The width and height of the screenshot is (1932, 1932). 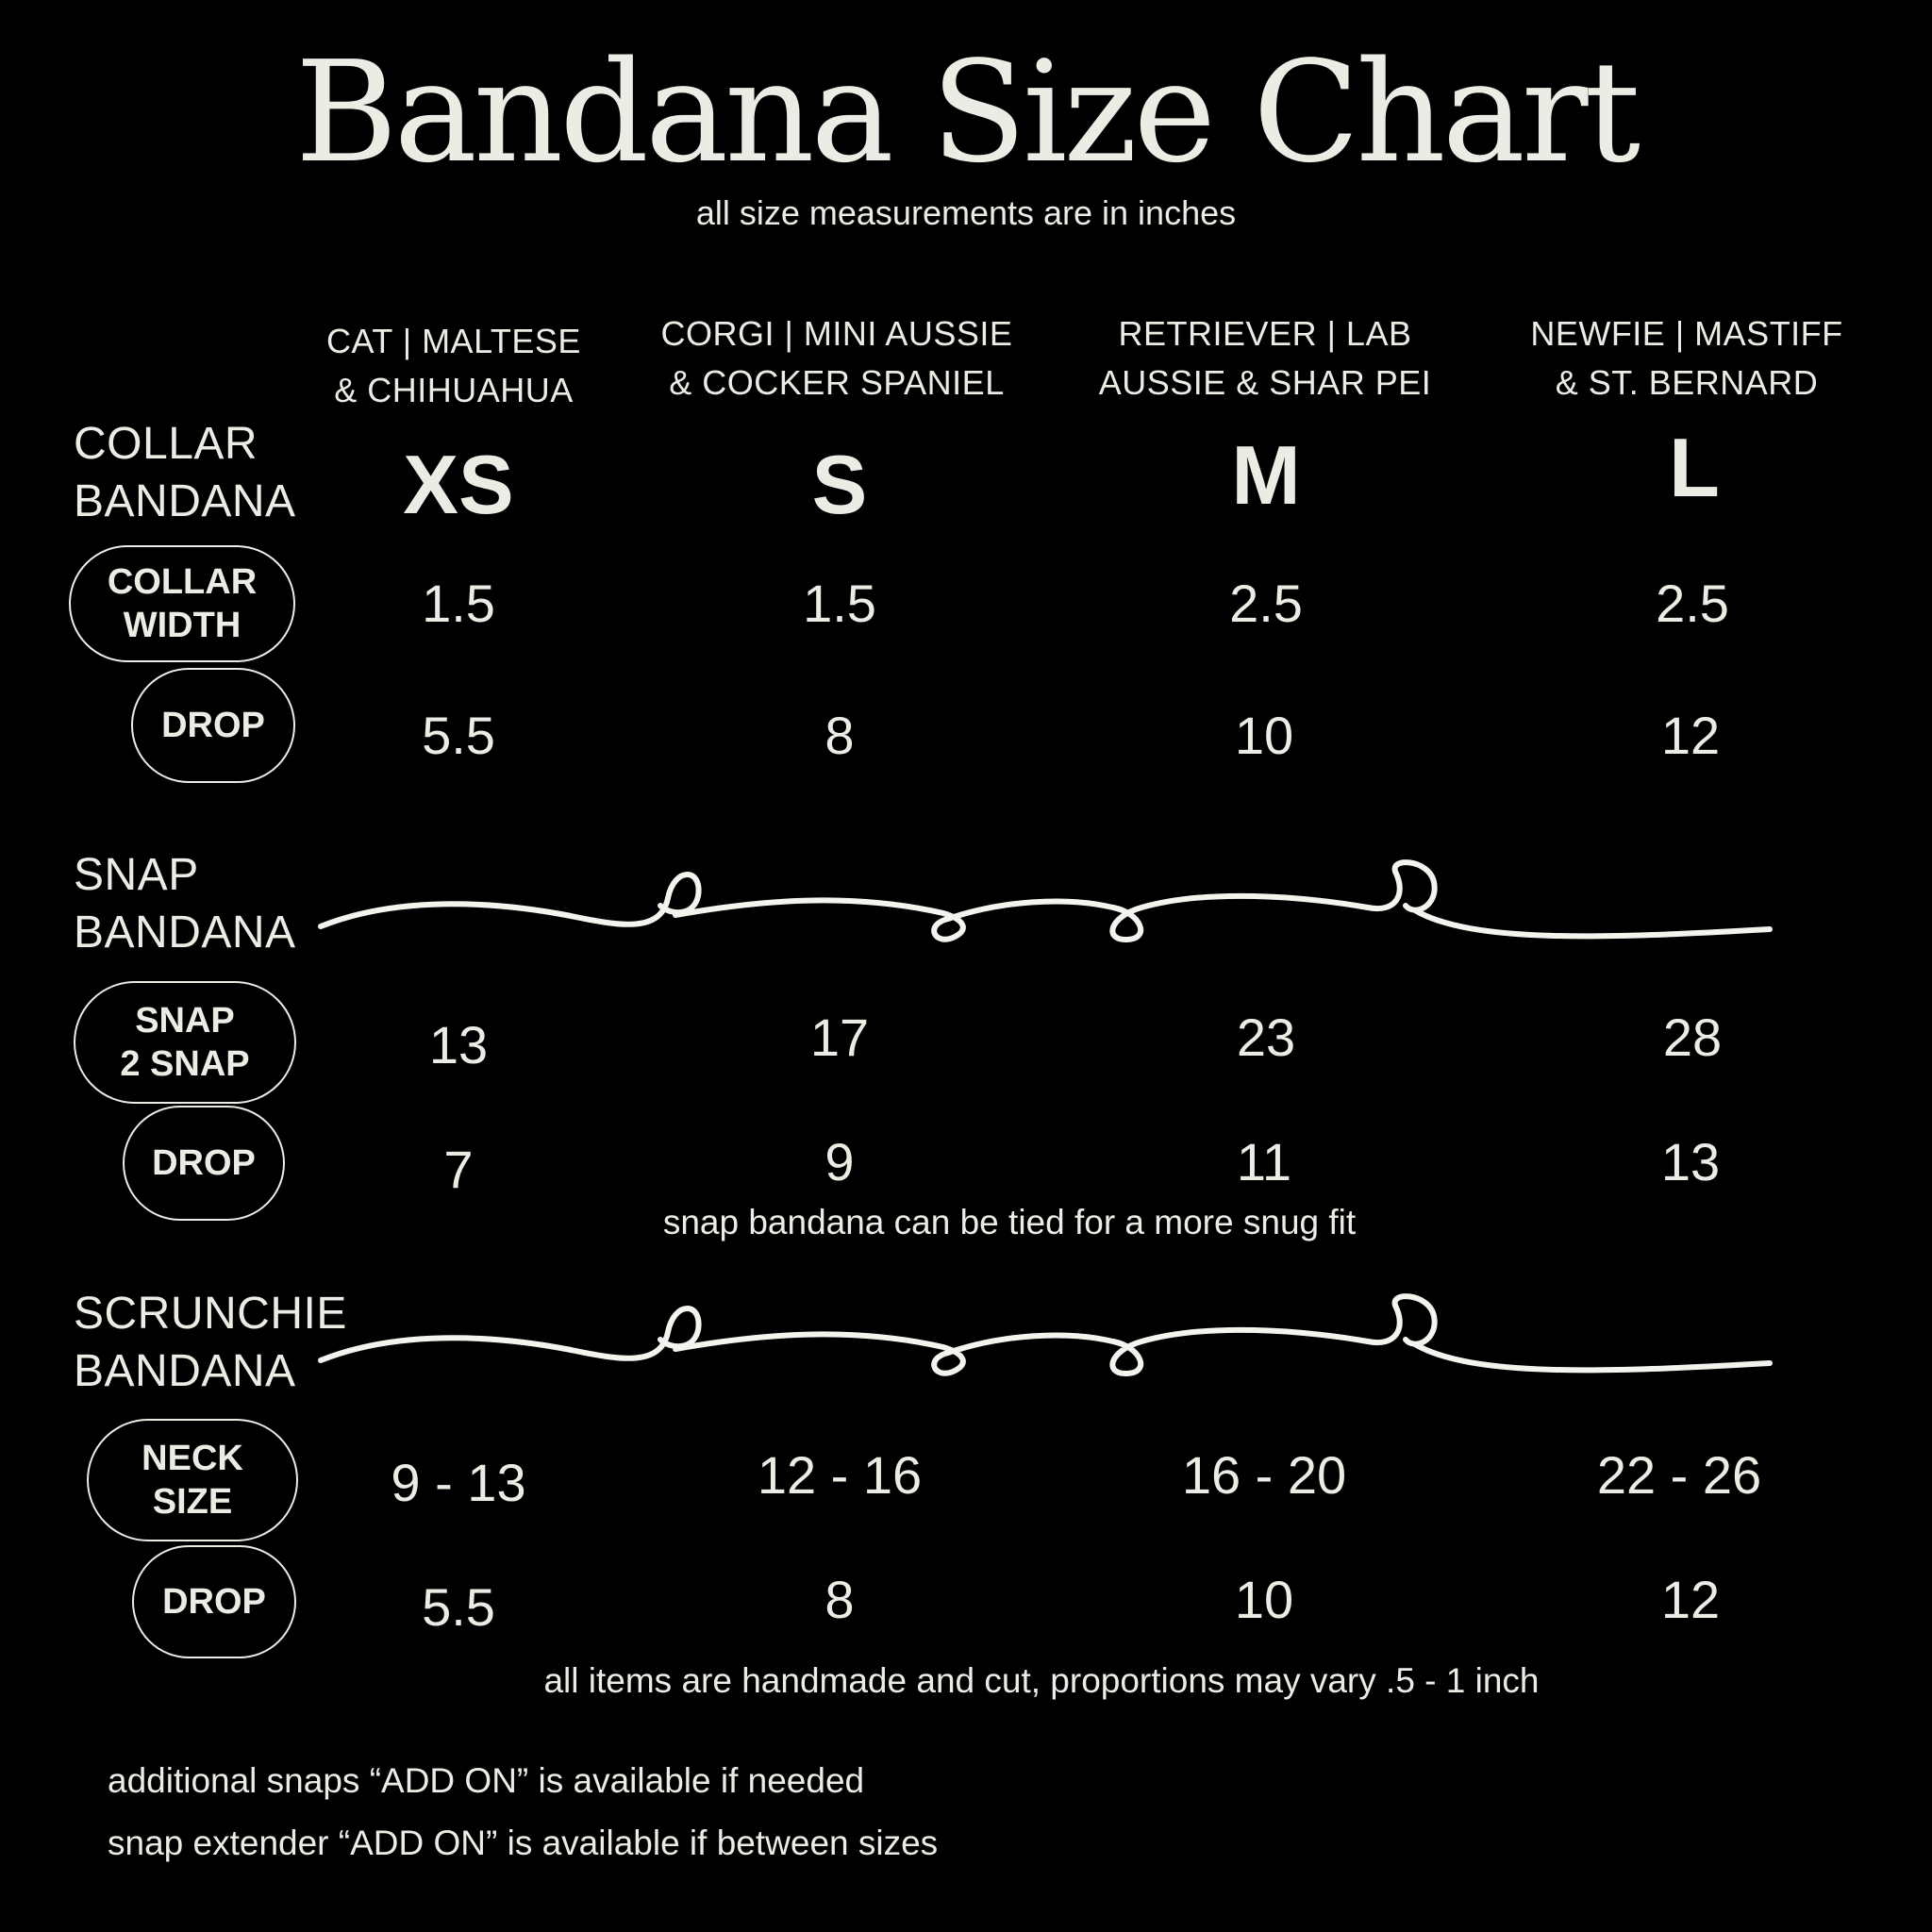 I want to click on cell-snap-drop-s: 9, so click(x=839, y=1162).